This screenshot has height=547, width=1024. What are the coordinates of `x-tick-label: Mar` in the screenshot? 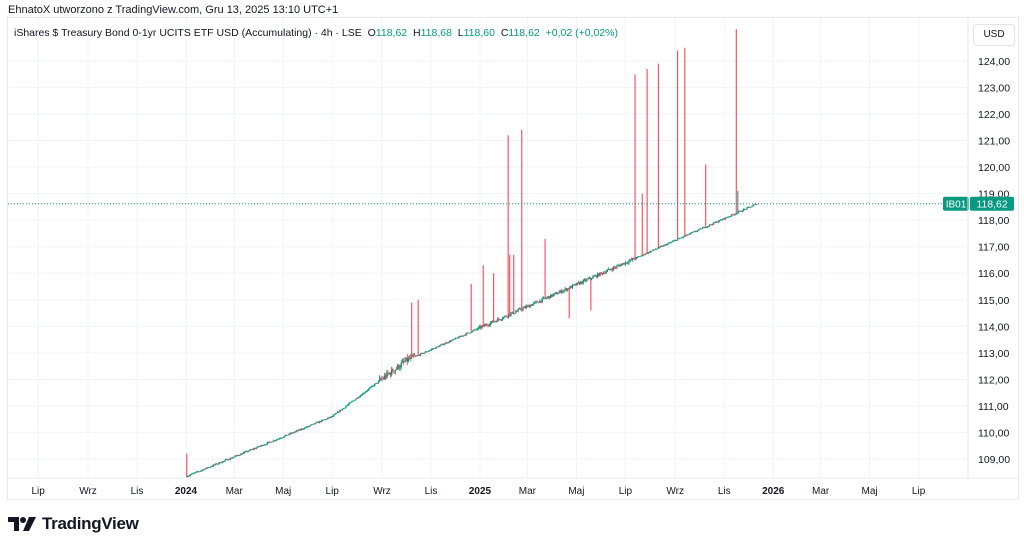 It's located at (821, 491).